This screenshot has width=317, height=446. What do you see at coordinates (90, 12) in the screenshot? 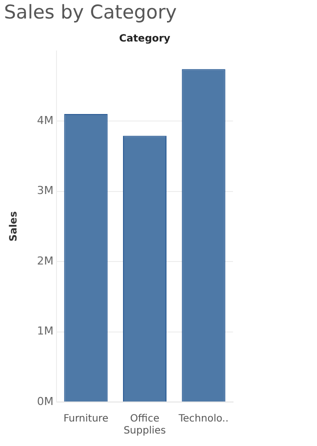
I see `chart-title: Sales by Category` at bounding box center [90, 12].